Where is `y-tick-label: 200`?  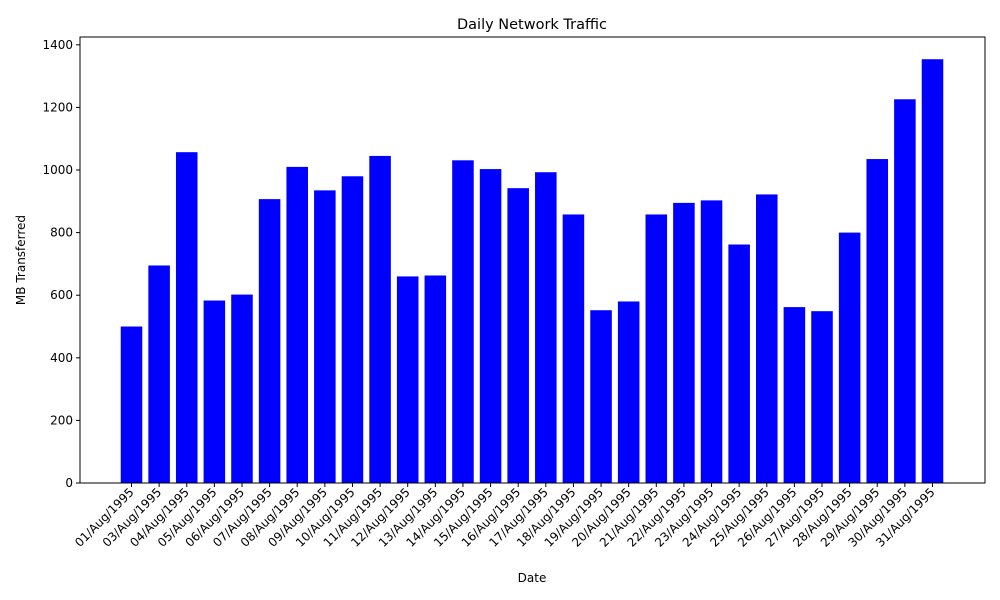
y-tick-label: 200 is located at coordinates (61, 420).